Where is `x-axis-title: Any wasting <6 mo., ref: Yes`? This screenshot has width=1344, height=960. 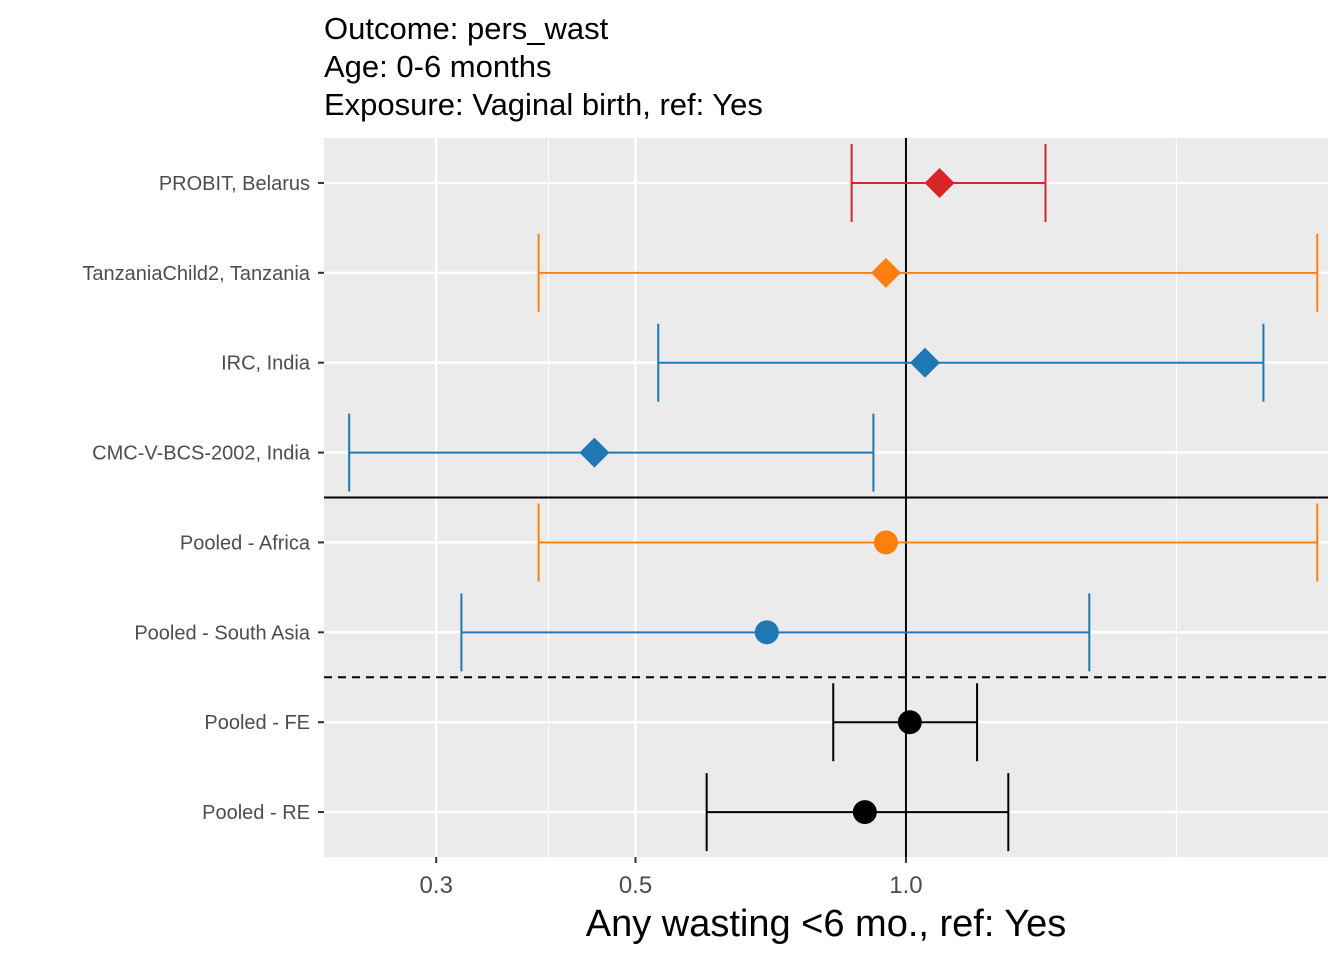 x-axis-title: Any wasting <6 mo., ref: Yes is located at coordinates (826, 924).